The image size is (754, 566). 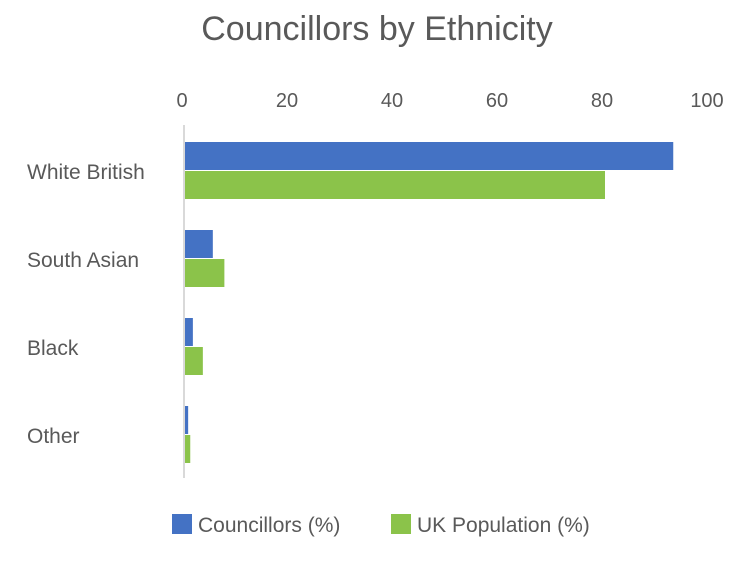 I want to click on category-label: Other, so click(x=53, y=436).